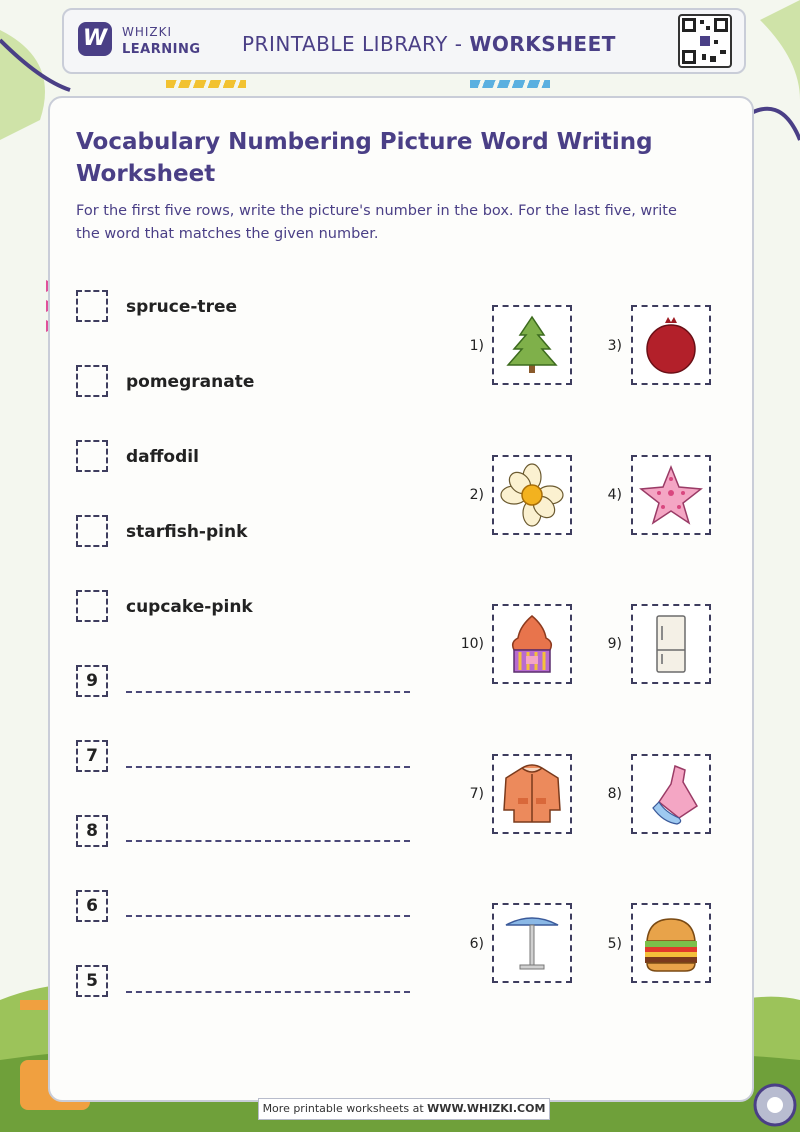 The image size is (800, 1132). I want to click on picture-label: 2), so click(476, 495).